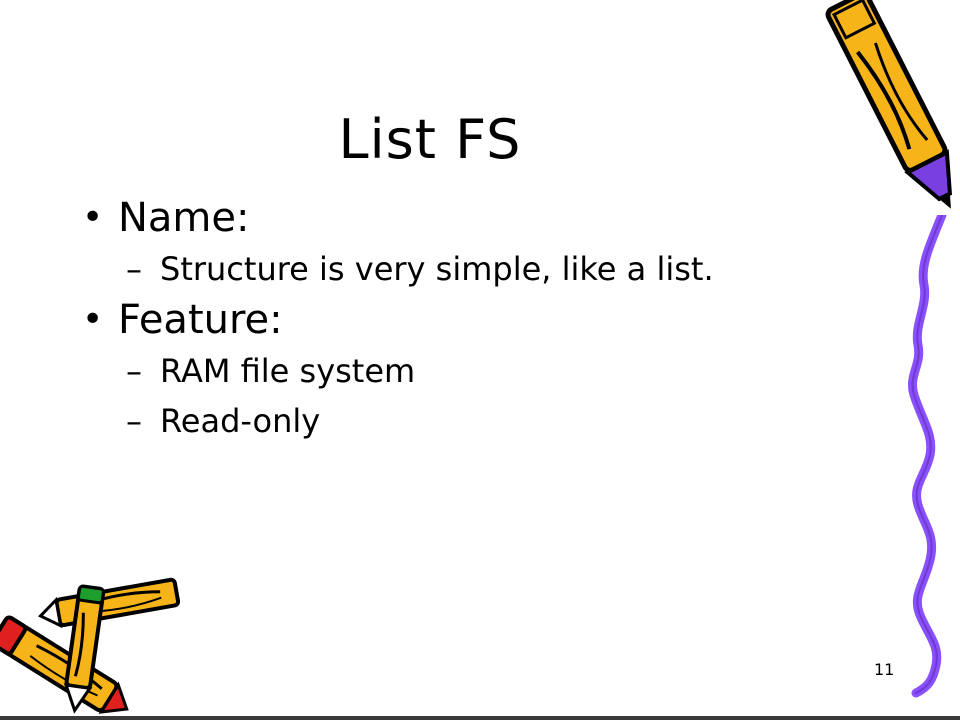  I want to click on subitem-text: RAM file system, so click(288, 371).